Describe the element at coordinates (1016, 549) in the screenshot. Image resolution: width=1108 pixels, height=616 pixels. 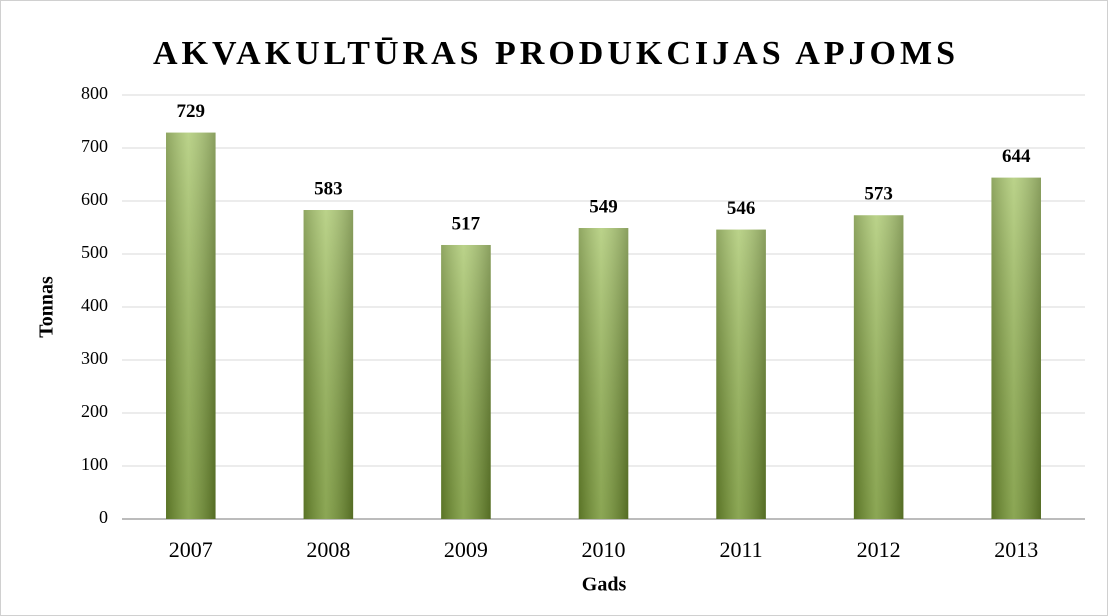
I see `x-tick-label: 2013` at that location.